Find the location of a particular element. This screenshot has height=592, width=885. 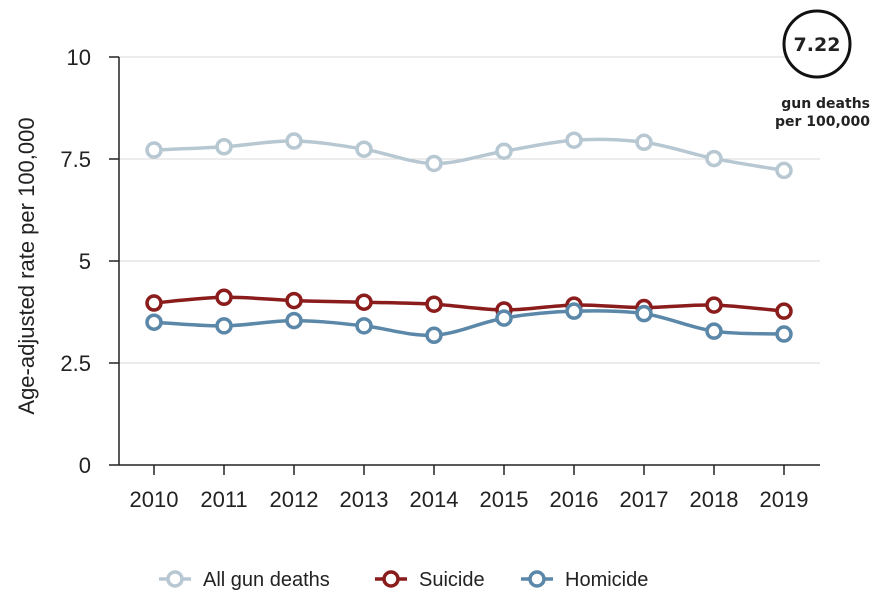

legend-item-homicide: Homicide is located at coordinates (584, 580).